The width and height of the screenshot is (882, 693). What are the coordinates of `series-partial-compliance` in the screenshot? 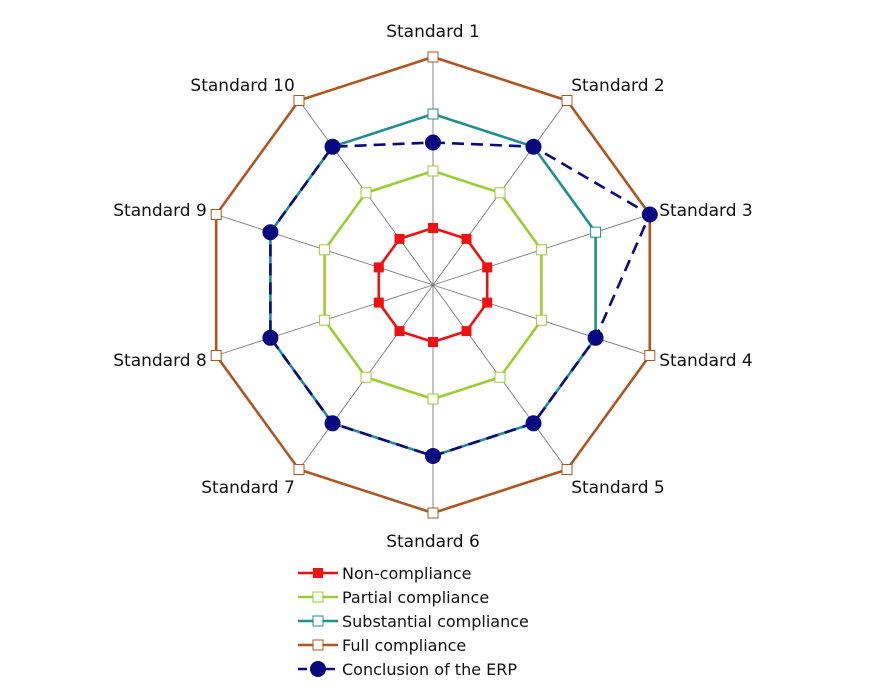 It's located at (433, 285).